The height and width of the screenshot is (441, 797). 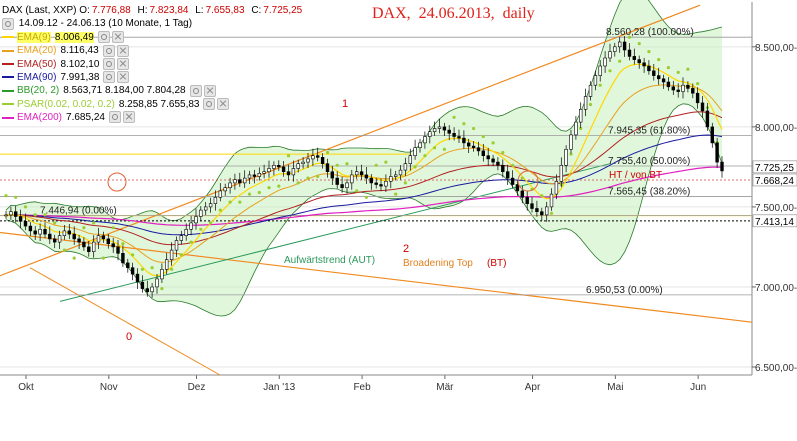 What do you see at coordinates (649, 131) in the screenshot?
I see `fib-label: 7.945,35 (61.80%)` at bounding box center [649, 131].